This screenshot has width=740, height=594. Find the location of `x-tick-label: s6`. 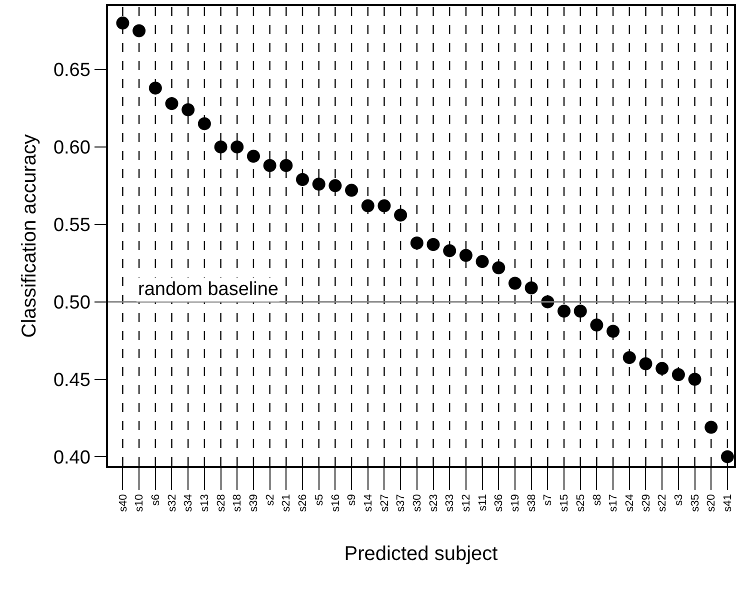

x-tick-label: s6 is located at coordinates (156, 500).